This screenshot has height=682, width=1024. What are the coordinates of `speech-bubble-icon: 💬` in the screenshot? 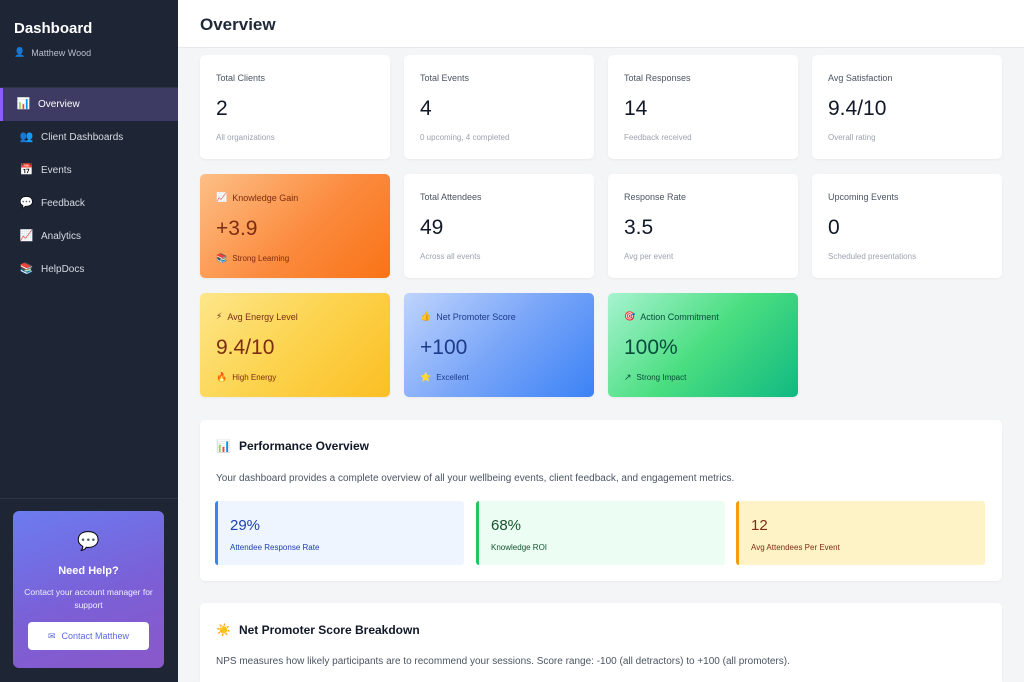 It's located at (88, 541).